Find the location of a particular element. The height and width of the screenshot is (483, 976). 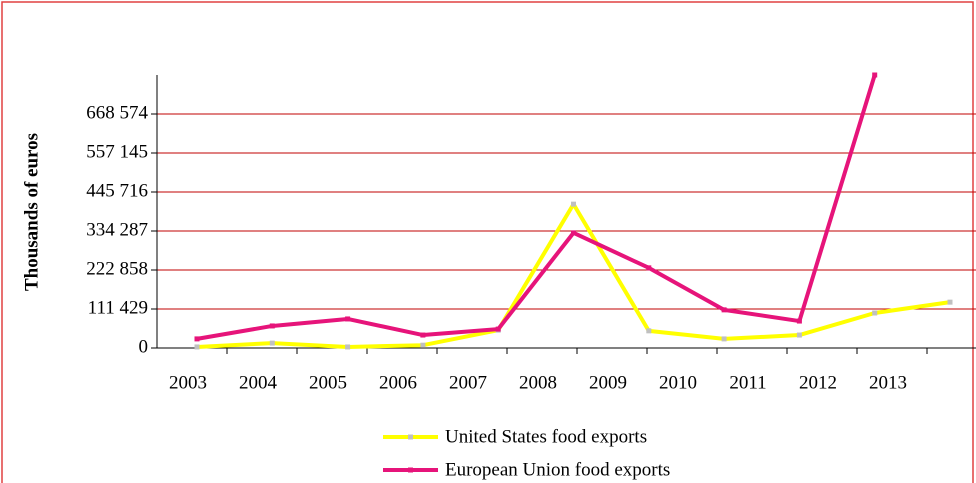

x-tick-label: 2006 is located at coordinates (398, 382).